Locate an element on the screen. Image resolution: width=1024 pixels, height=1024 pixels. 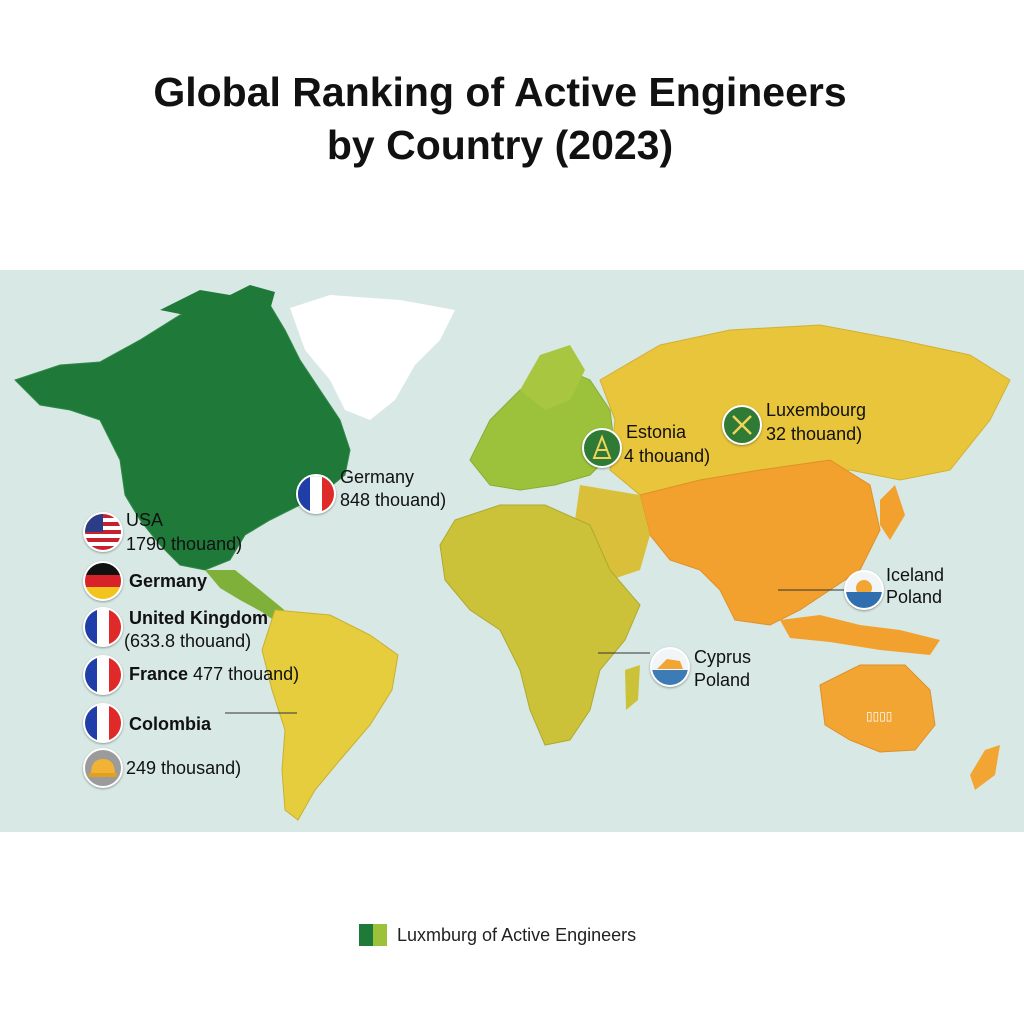
ranking-6-value: 249 thousand) is located at coordinates (184, 768).